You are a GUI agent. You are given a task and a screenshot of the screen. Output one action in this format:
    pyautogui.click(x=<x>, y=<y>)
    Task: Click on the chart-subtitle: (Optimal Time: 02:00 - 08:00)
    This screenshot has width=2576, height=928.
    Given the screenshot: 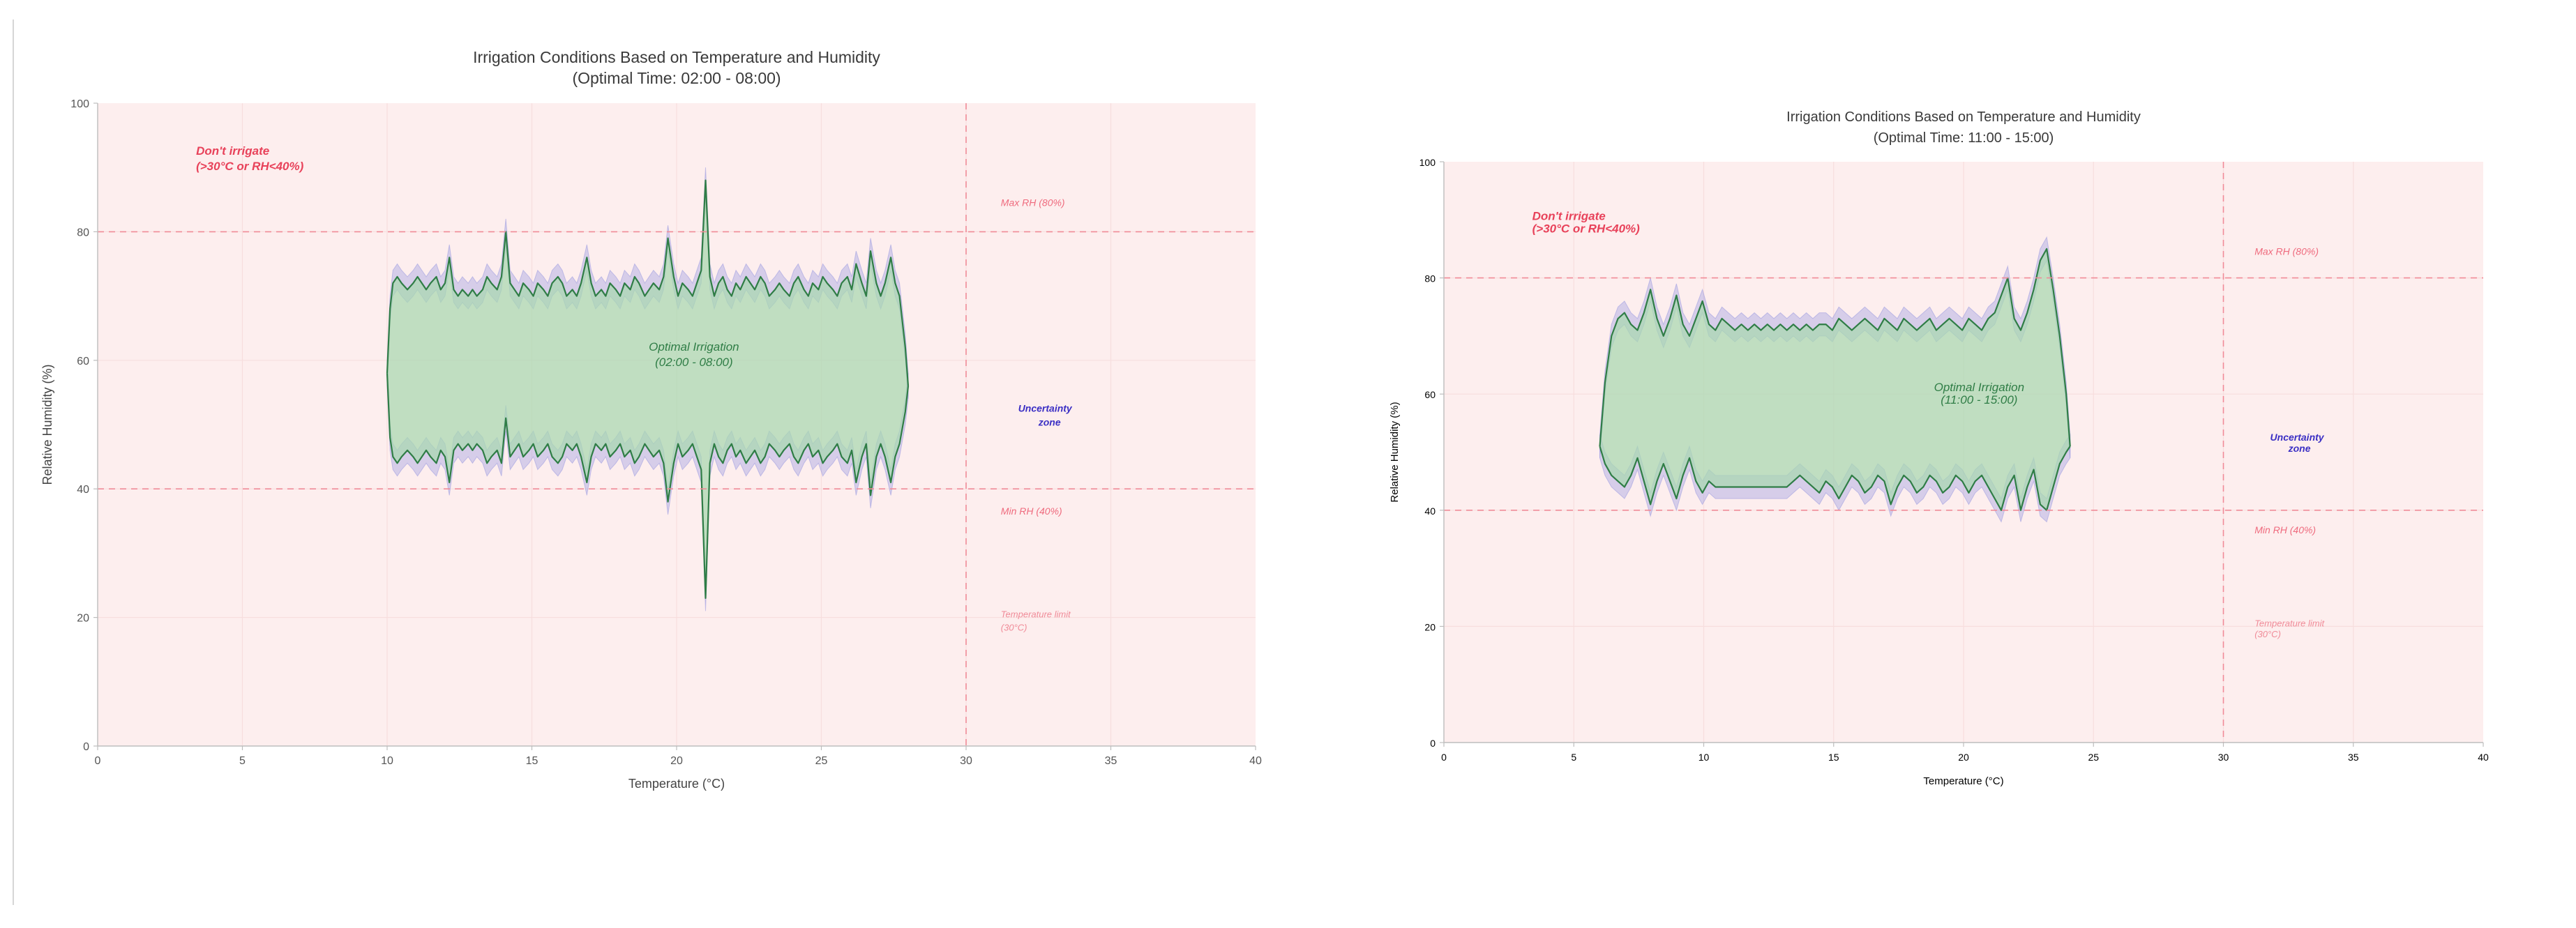 What is the action you would take?
    pyautogui.click(x=676, y=78)
    